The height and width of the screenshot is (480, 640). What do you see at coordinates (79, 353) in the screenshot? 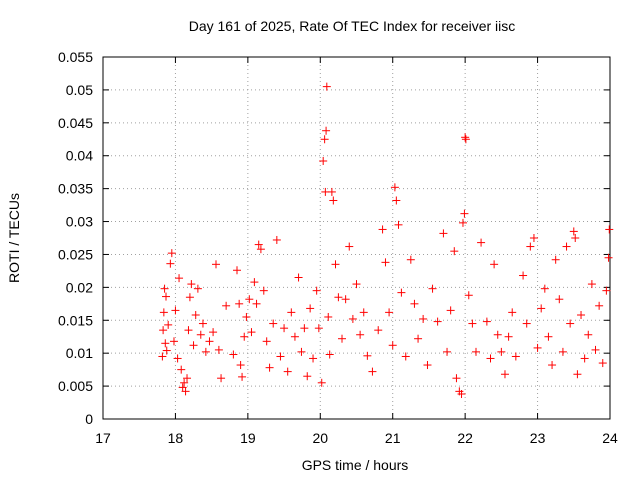
I see `y-tick-label: 0.01` at bounding box center [79, 353].